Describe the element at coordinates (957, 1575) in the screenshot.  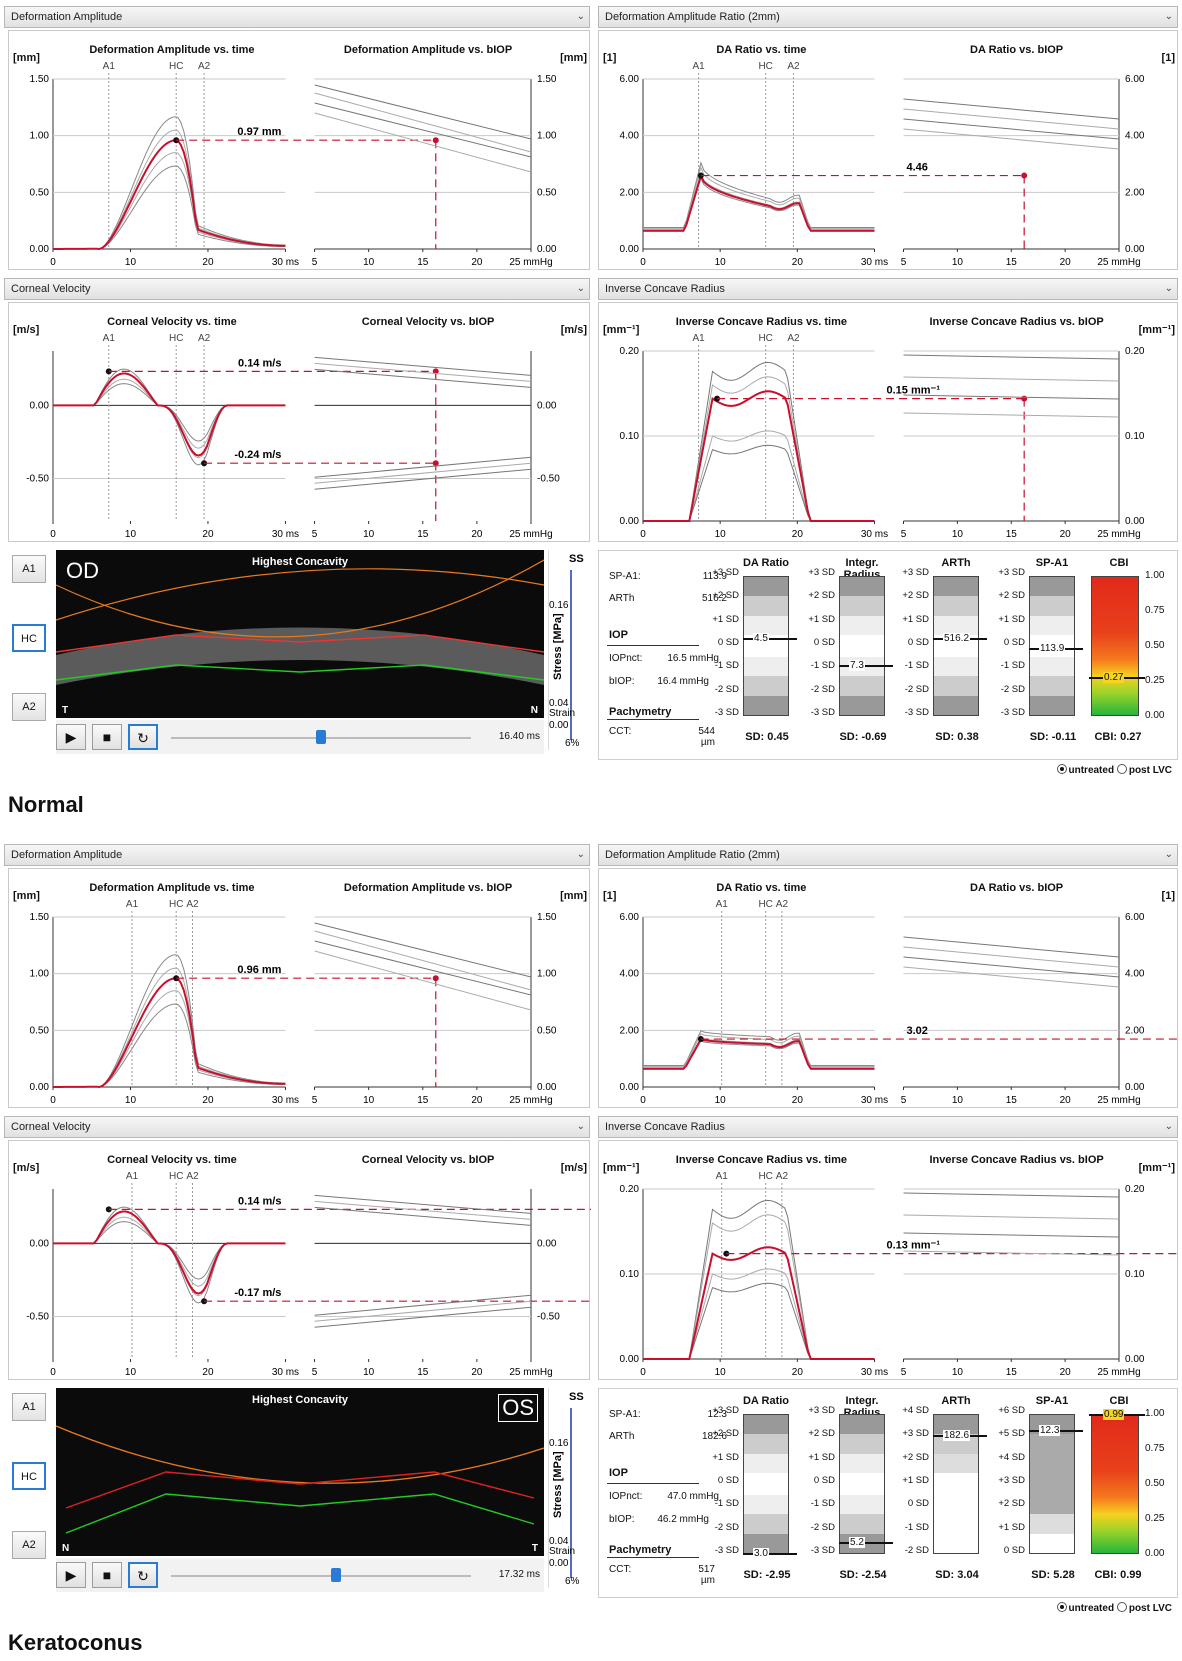
I see `sd-value: SD: 3.04` at that location.